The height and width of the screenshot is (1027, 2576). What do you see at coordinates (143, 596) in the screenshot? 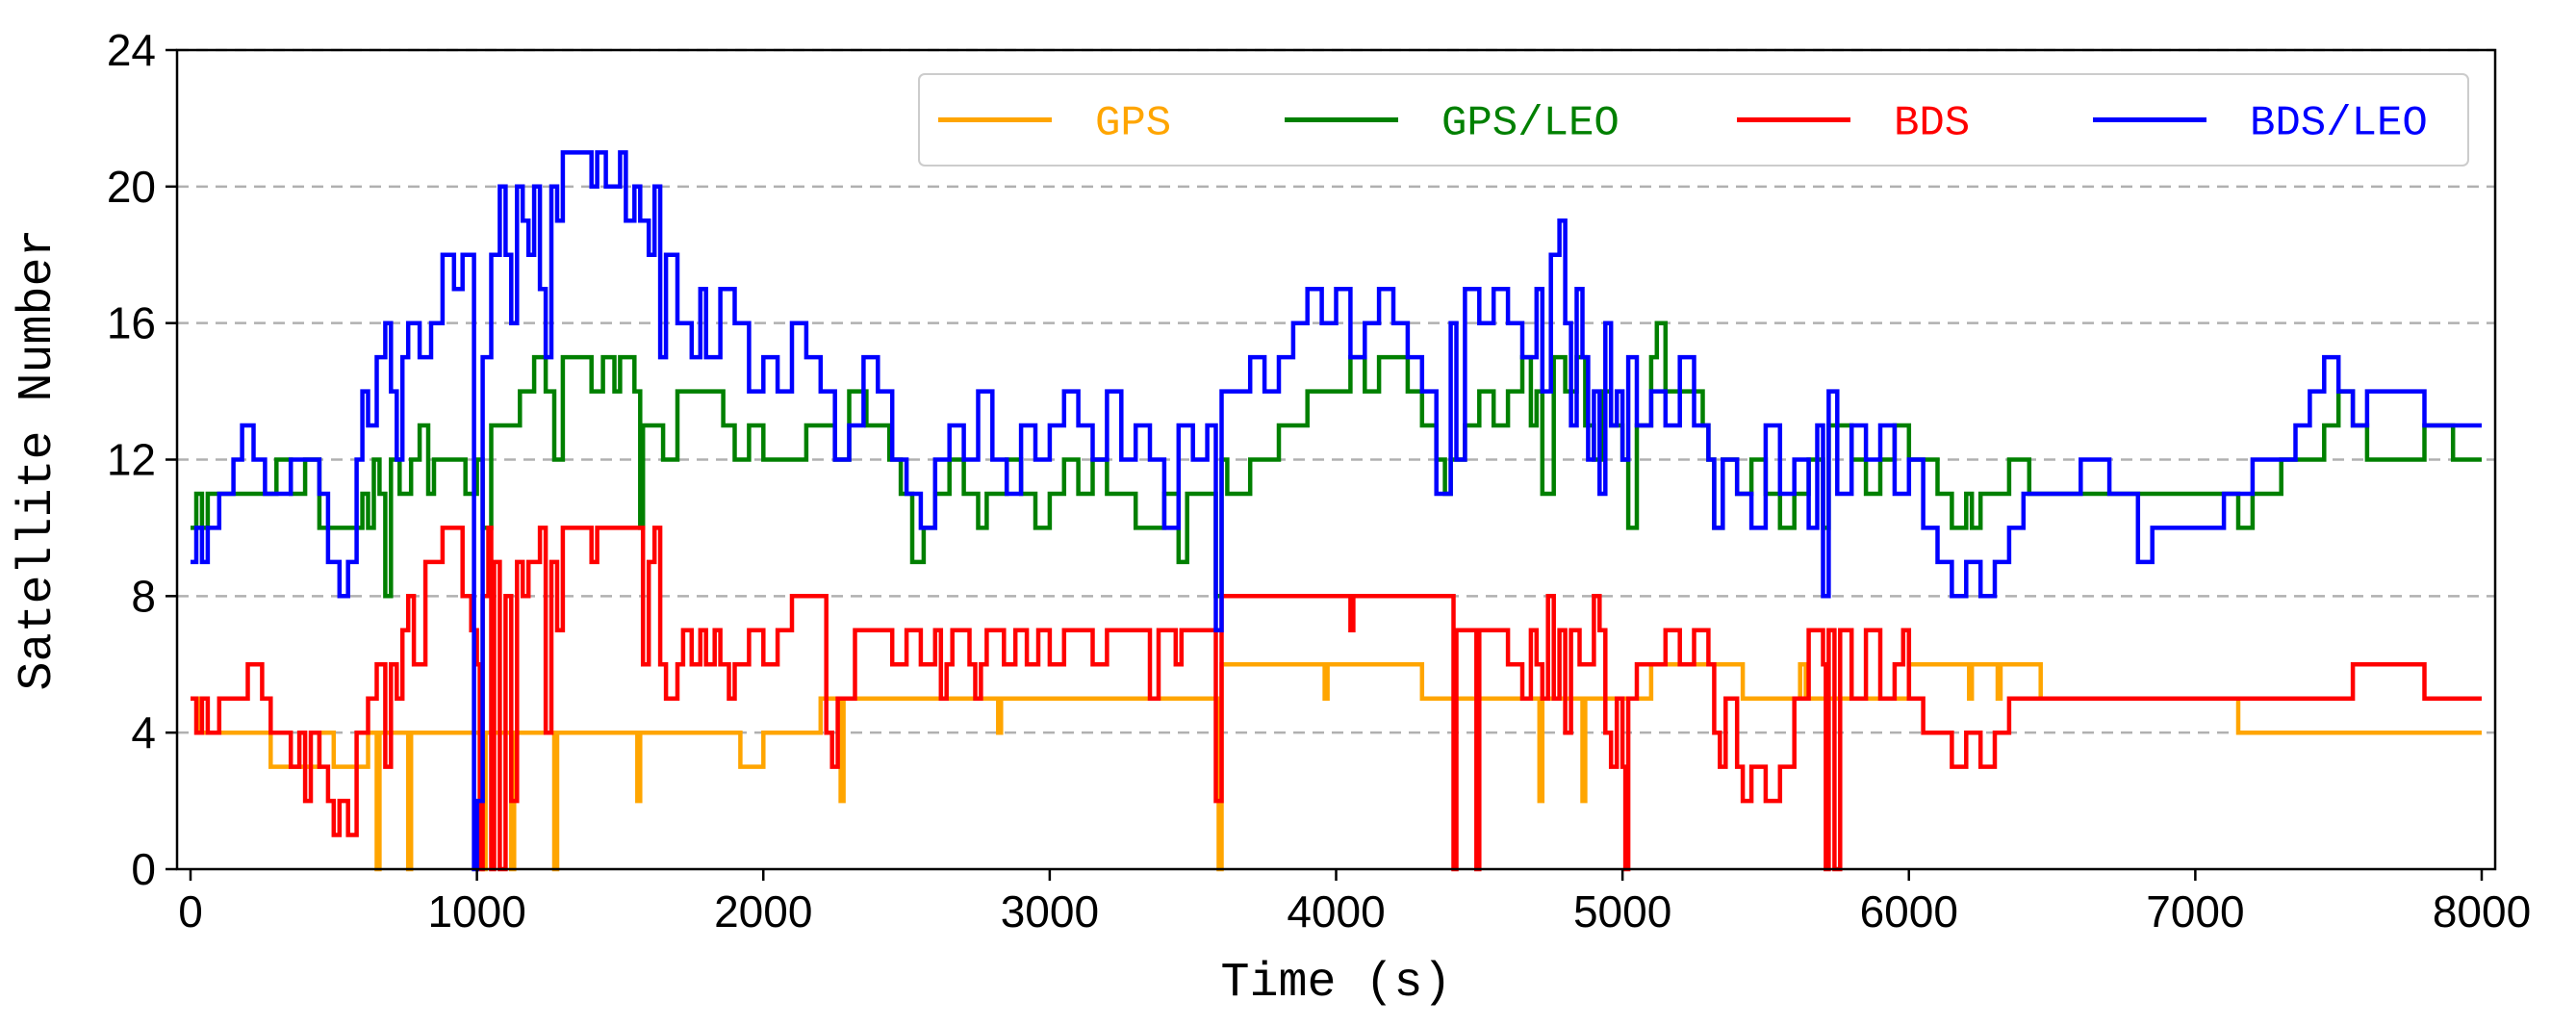
I see `y-tick-label-8: 8` at bounding box center [143, 596].